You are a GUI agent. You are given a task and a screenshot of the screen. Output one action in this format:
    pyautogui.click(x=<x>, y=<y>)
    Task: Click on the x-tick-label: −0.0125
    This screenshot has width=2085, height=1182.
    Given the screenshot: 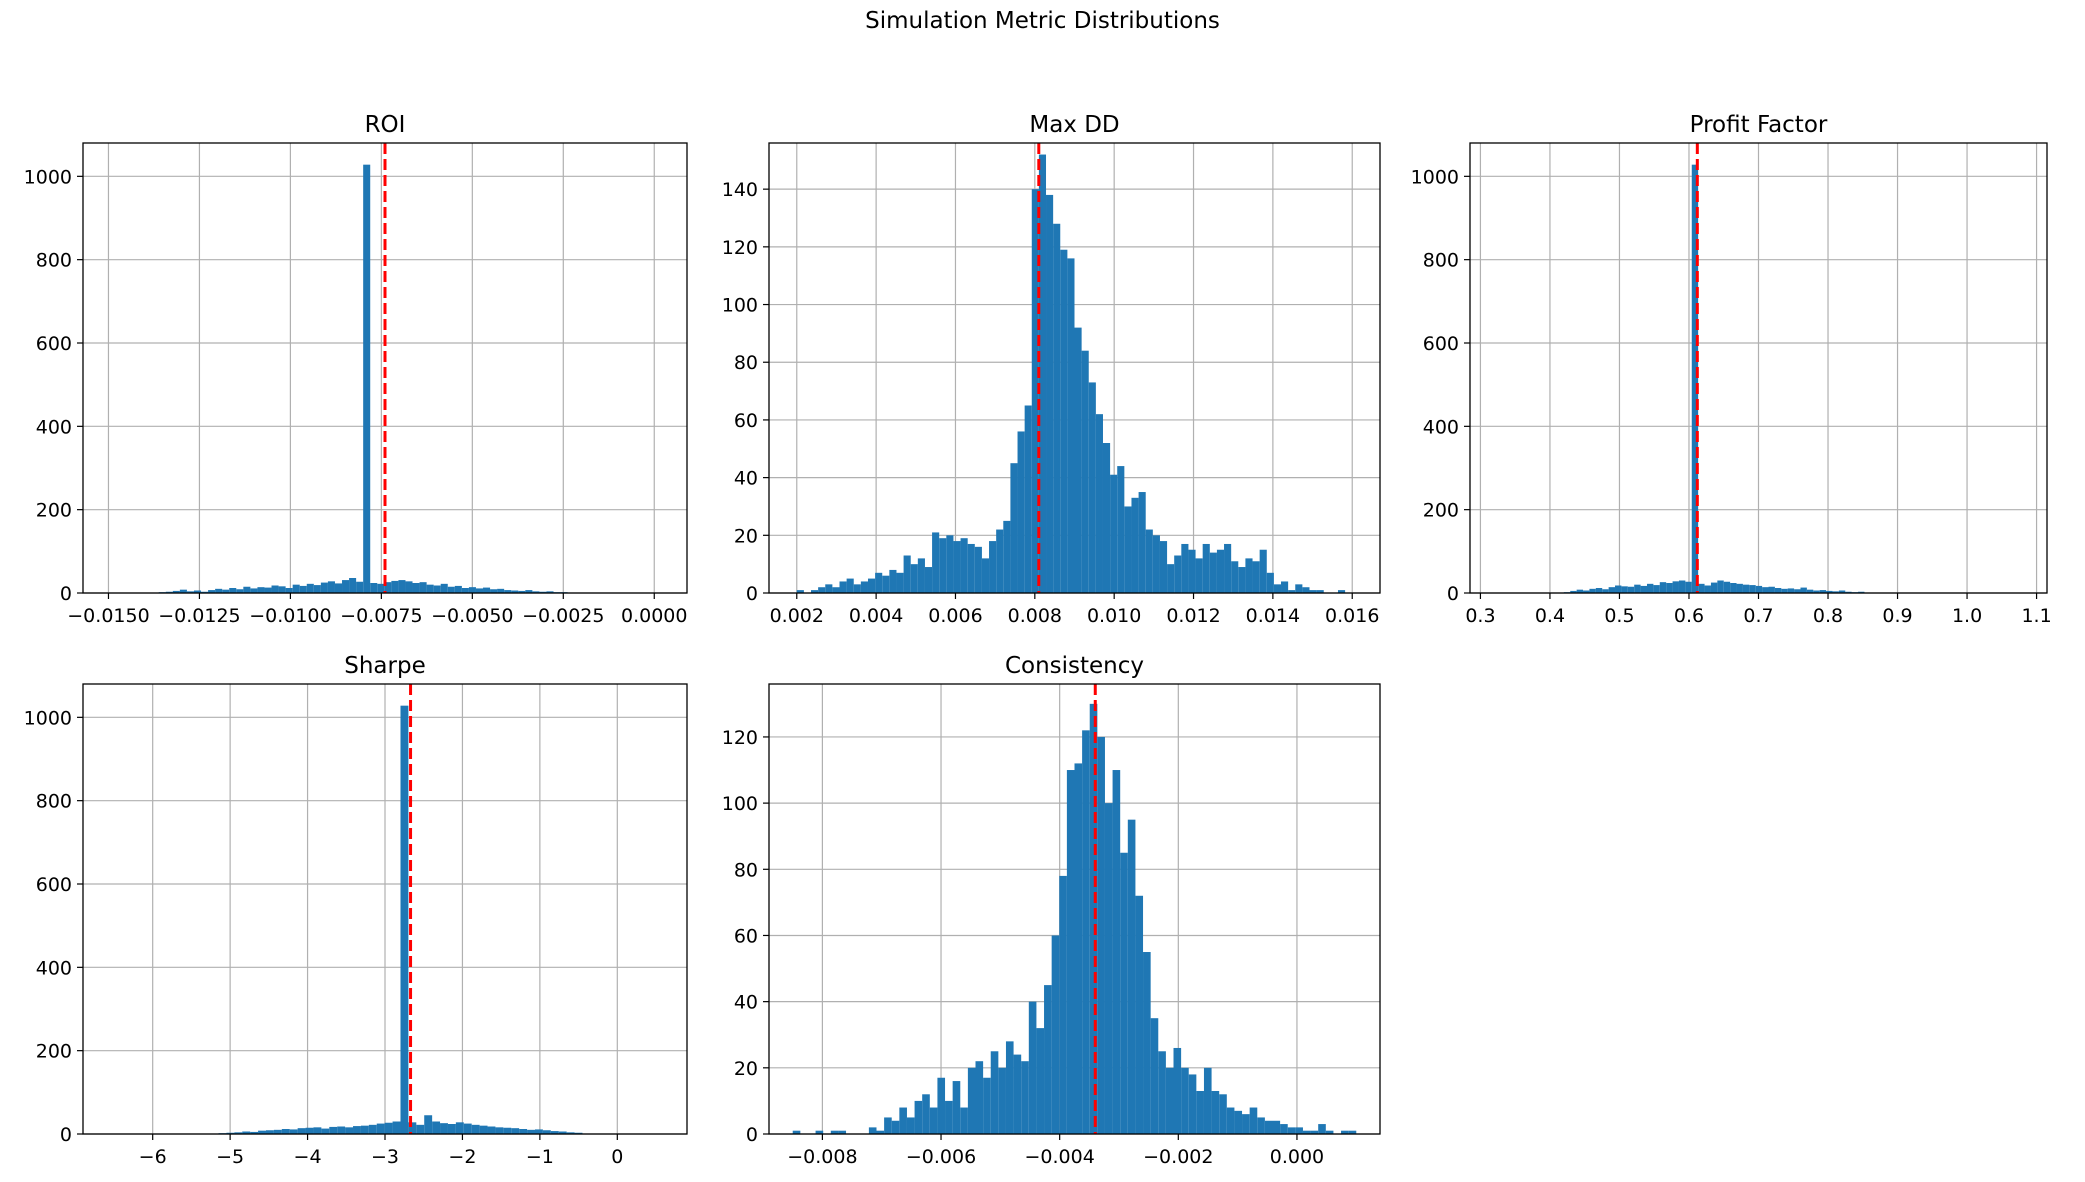 What is the action you would take?
    pyautogui.click(x=199, y=616)
    